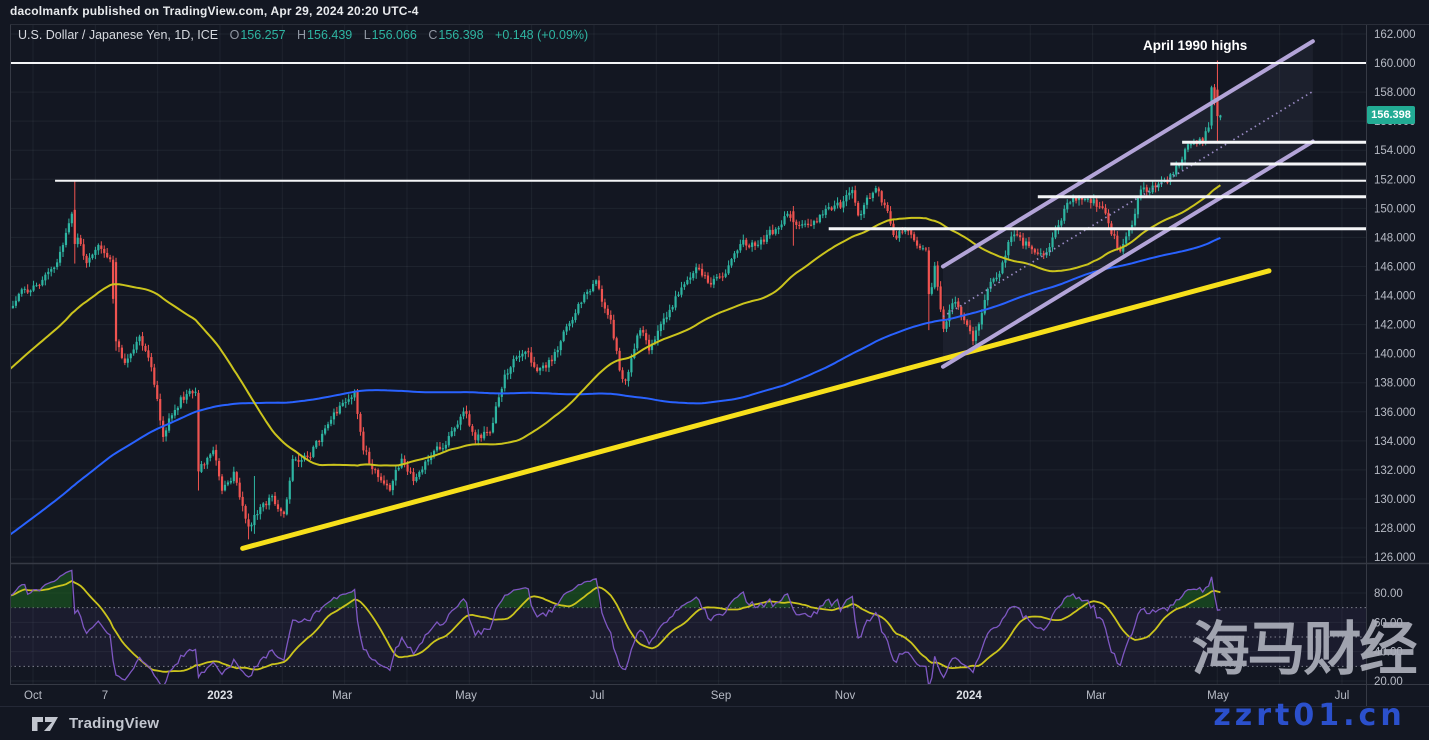 The height and width of the screenshot is (740, 1429). Describe the element at coordinates (686, 696) in the screenshot. I see `time-axis: Oct 7 2023 Mar May Jul Sep Nov 2024 Mar May Jul` at that location.